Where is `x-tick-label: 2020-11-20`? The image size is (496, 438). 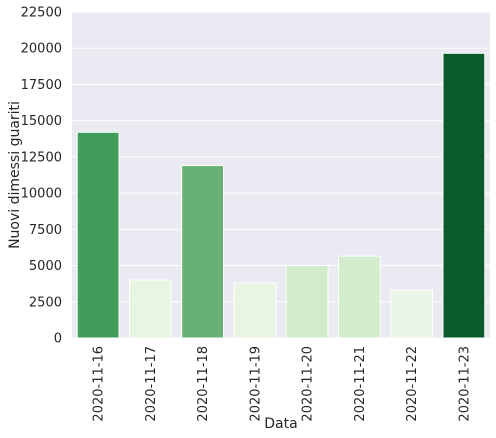
x-tick-label: 2020-11-20 is located at coordinates (308, 384).